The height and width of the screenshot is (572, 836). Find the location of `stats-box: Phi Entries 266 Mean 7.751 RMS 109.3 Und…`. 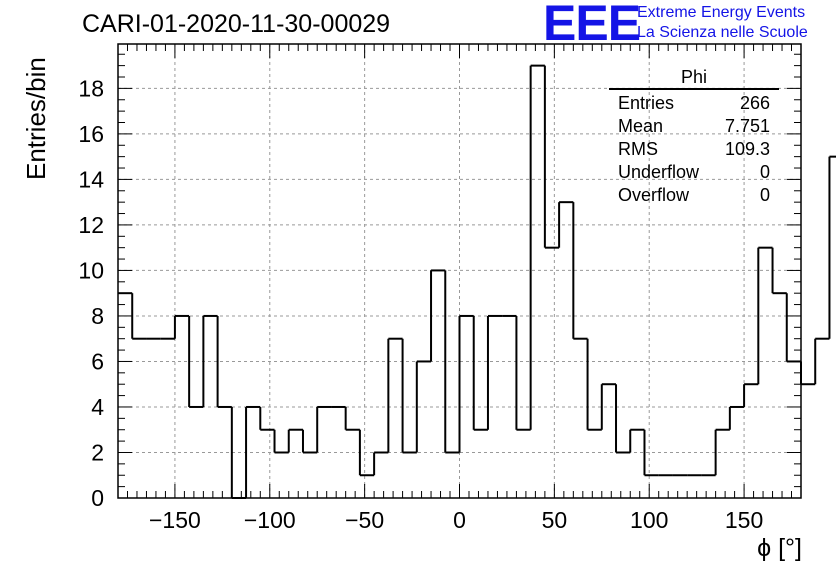

stats-box: Phi Entries 266 Mean 7.751 RMS 109.3 Und… is located at coordinates (694, 136).